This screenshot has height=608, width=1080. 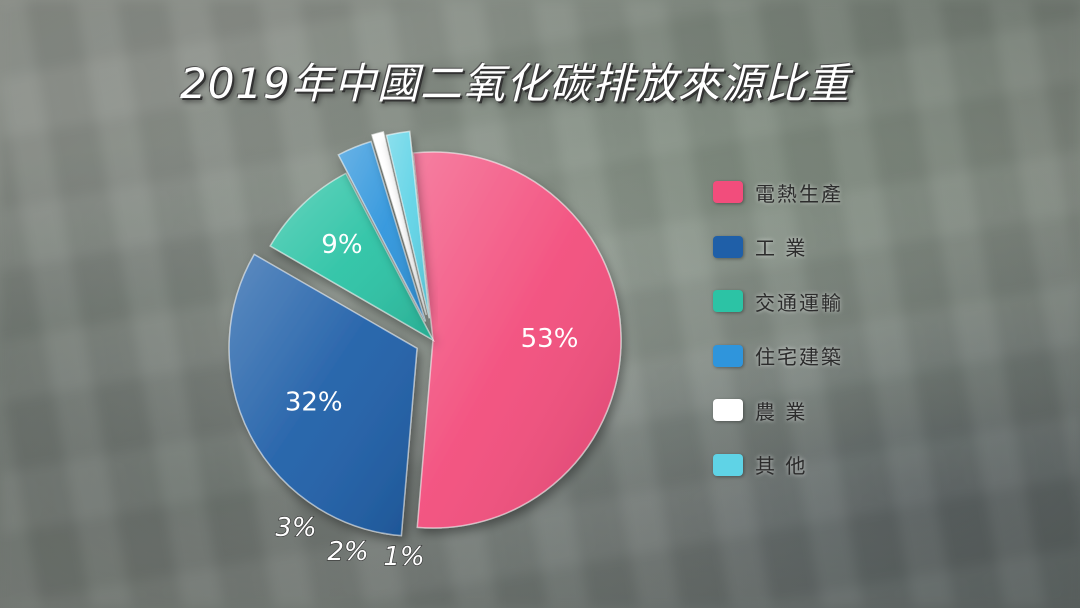 What do you see at coordinates (403, 557) in the screenshot?
I see `pie-slice-label-5: 1%` at bounding box center [403, 557].